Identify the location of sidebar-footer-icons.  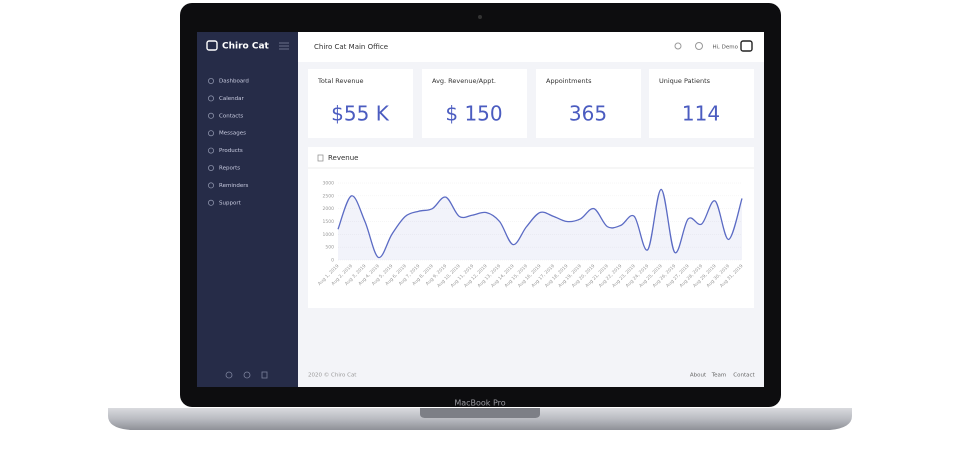
(246, 375).